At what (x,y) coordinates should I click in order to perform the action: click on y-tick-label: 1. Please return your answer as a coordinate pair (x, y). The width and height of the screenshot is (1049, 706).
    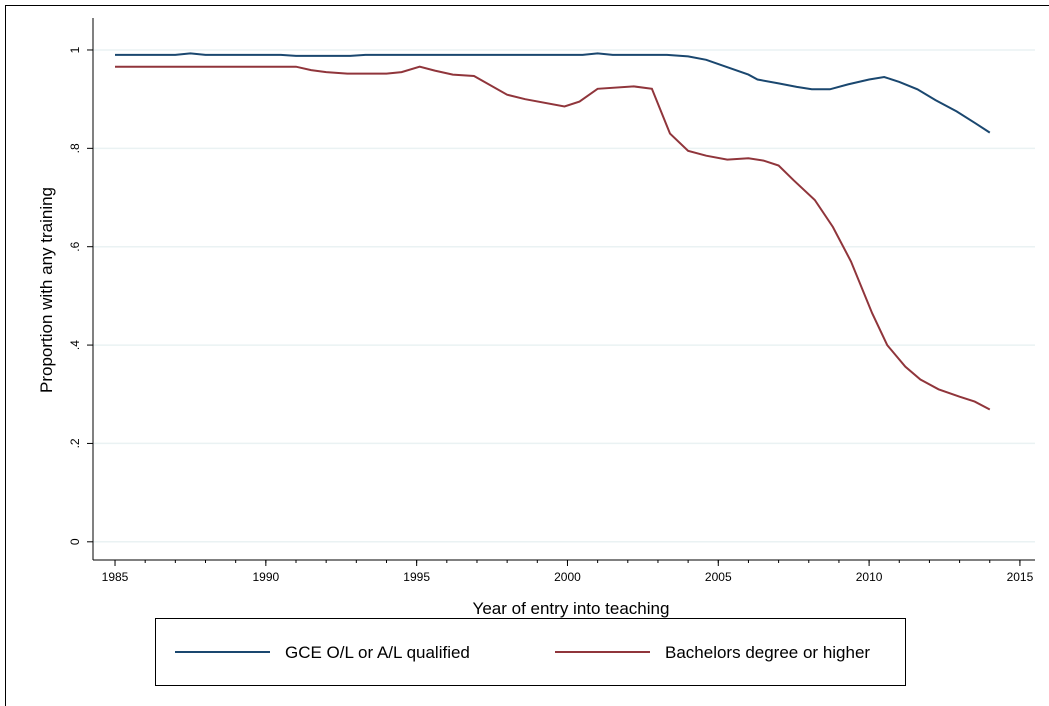
    Looking at the image, I should click on (75, 49).